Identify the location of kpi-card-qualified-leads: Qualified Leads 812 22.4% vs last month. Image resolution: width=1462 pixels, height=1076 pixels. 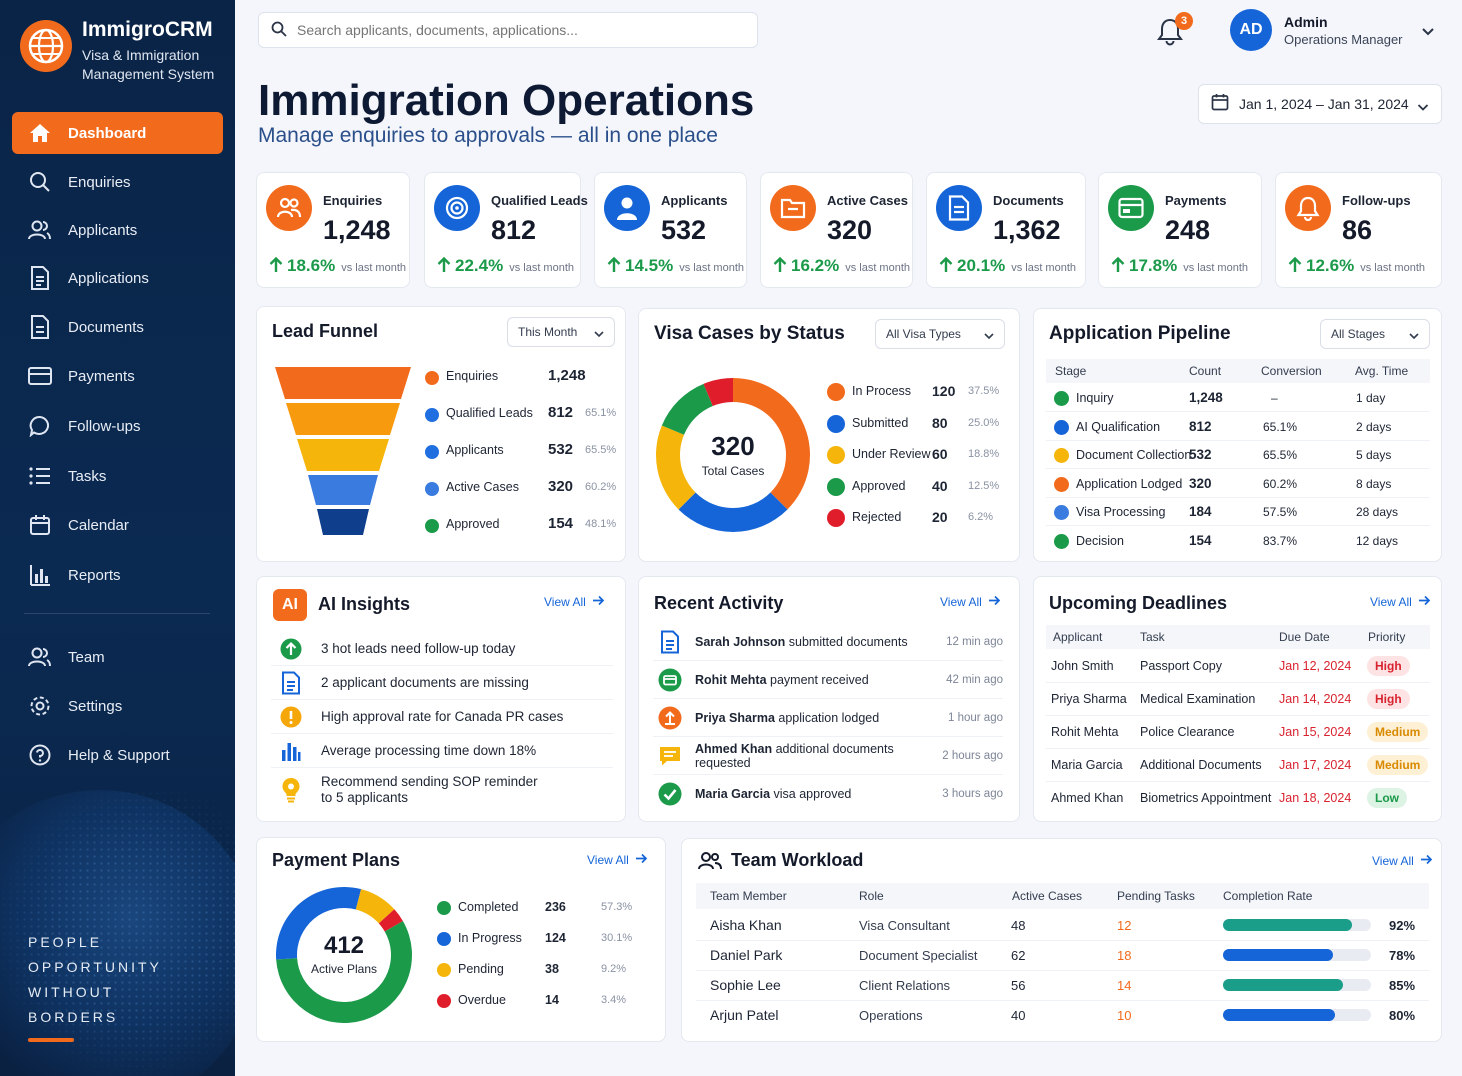
(506, 230).